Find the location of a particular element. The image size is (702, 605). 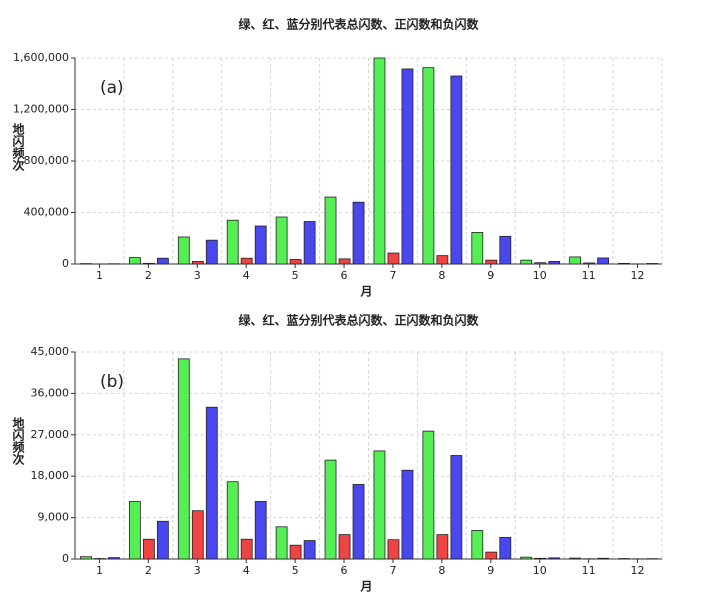

y-tick-label: 800,000 is located at coordinates (47, 160).